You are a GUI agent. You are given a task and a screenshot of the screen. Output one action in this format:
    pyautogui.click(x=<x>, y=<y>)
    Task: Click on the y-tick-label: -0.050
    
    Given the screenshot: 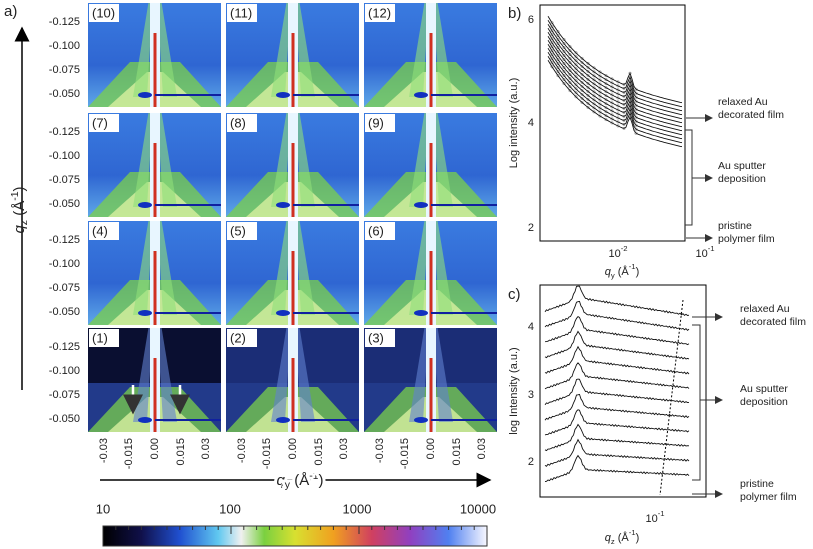 What is the action you would take?
    pyautogui.click(x=64, y=419)
    